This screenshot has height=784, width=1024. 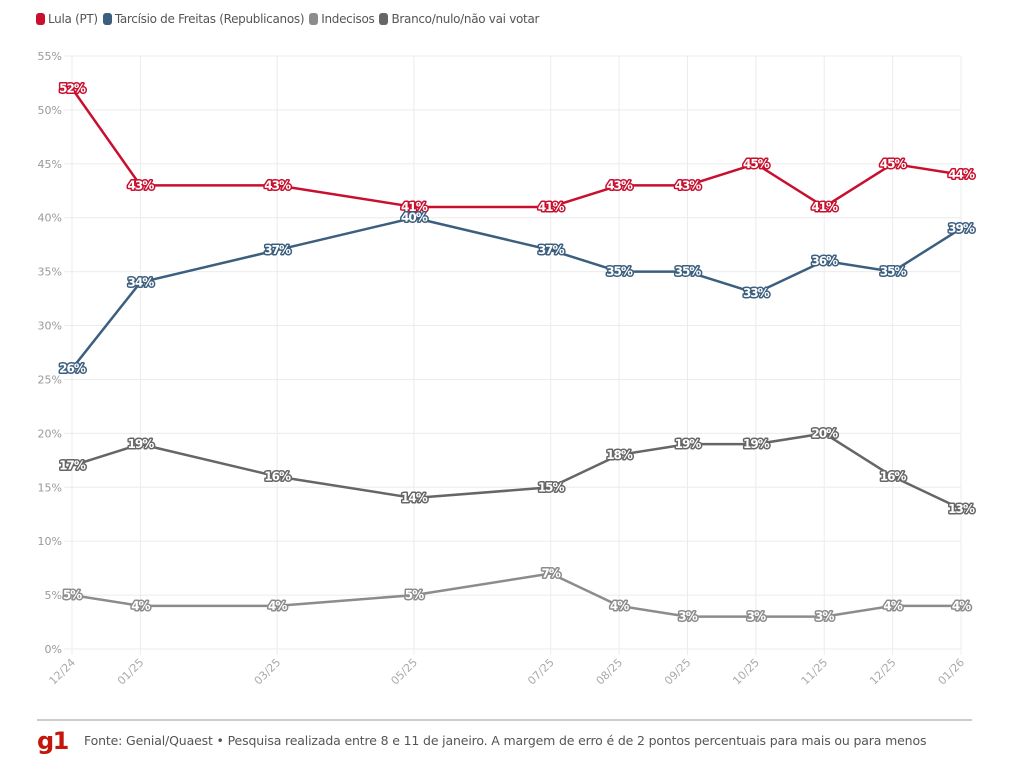 What do you see at coordinates (209, 19) in the screenshot?
I see `legend-label-tarcisio: Tarcísio de Freitas (Republicanos)` at bounding box center [209, 19].